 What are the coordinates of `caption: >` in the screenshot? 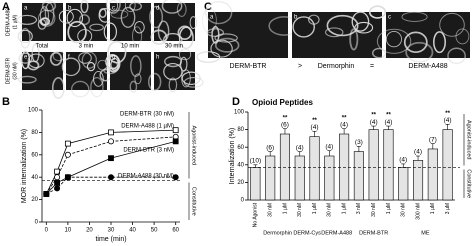 It's located at (300, 66).